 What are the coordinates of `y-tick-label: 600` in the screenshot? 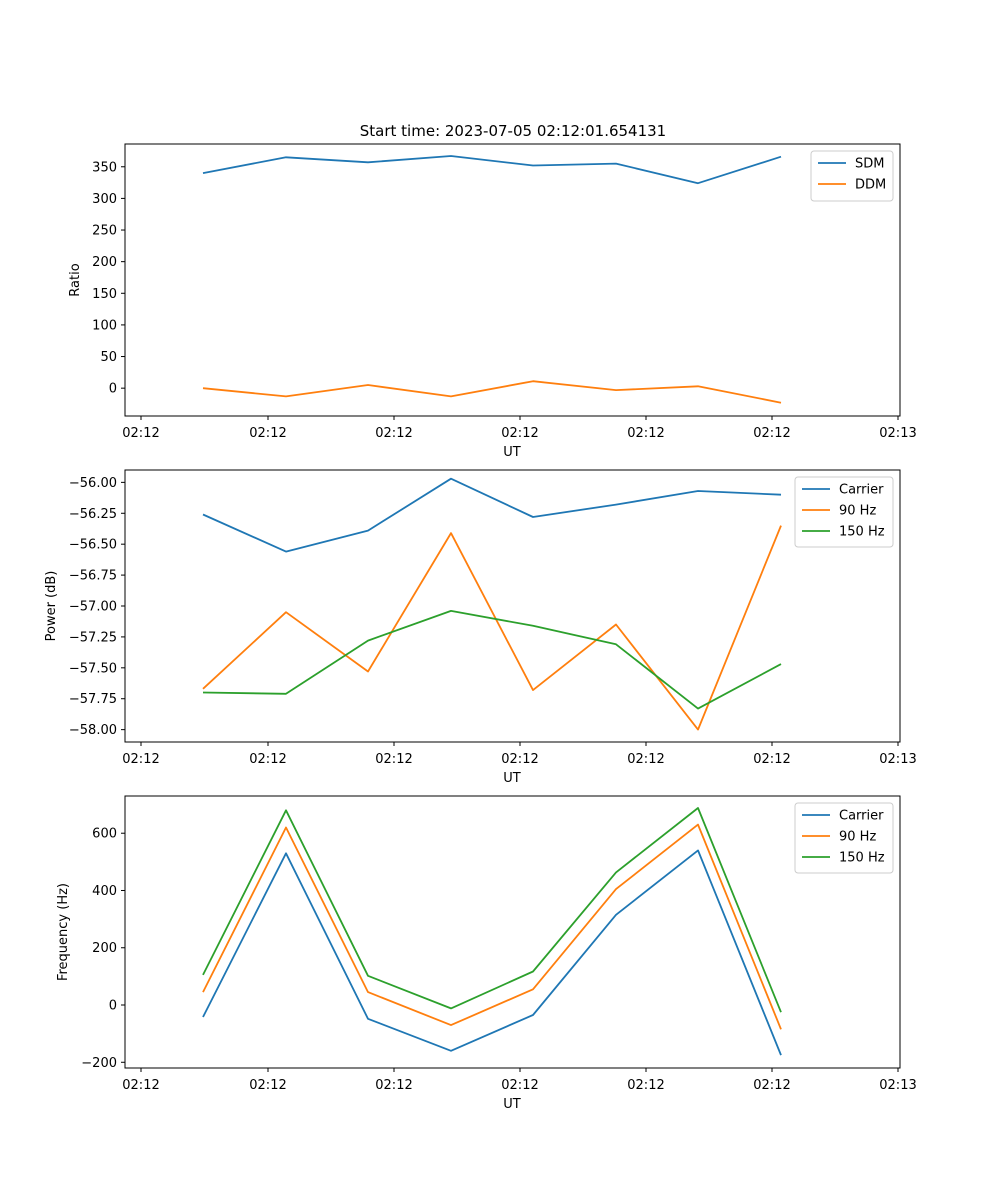 It's located at (104, 834).